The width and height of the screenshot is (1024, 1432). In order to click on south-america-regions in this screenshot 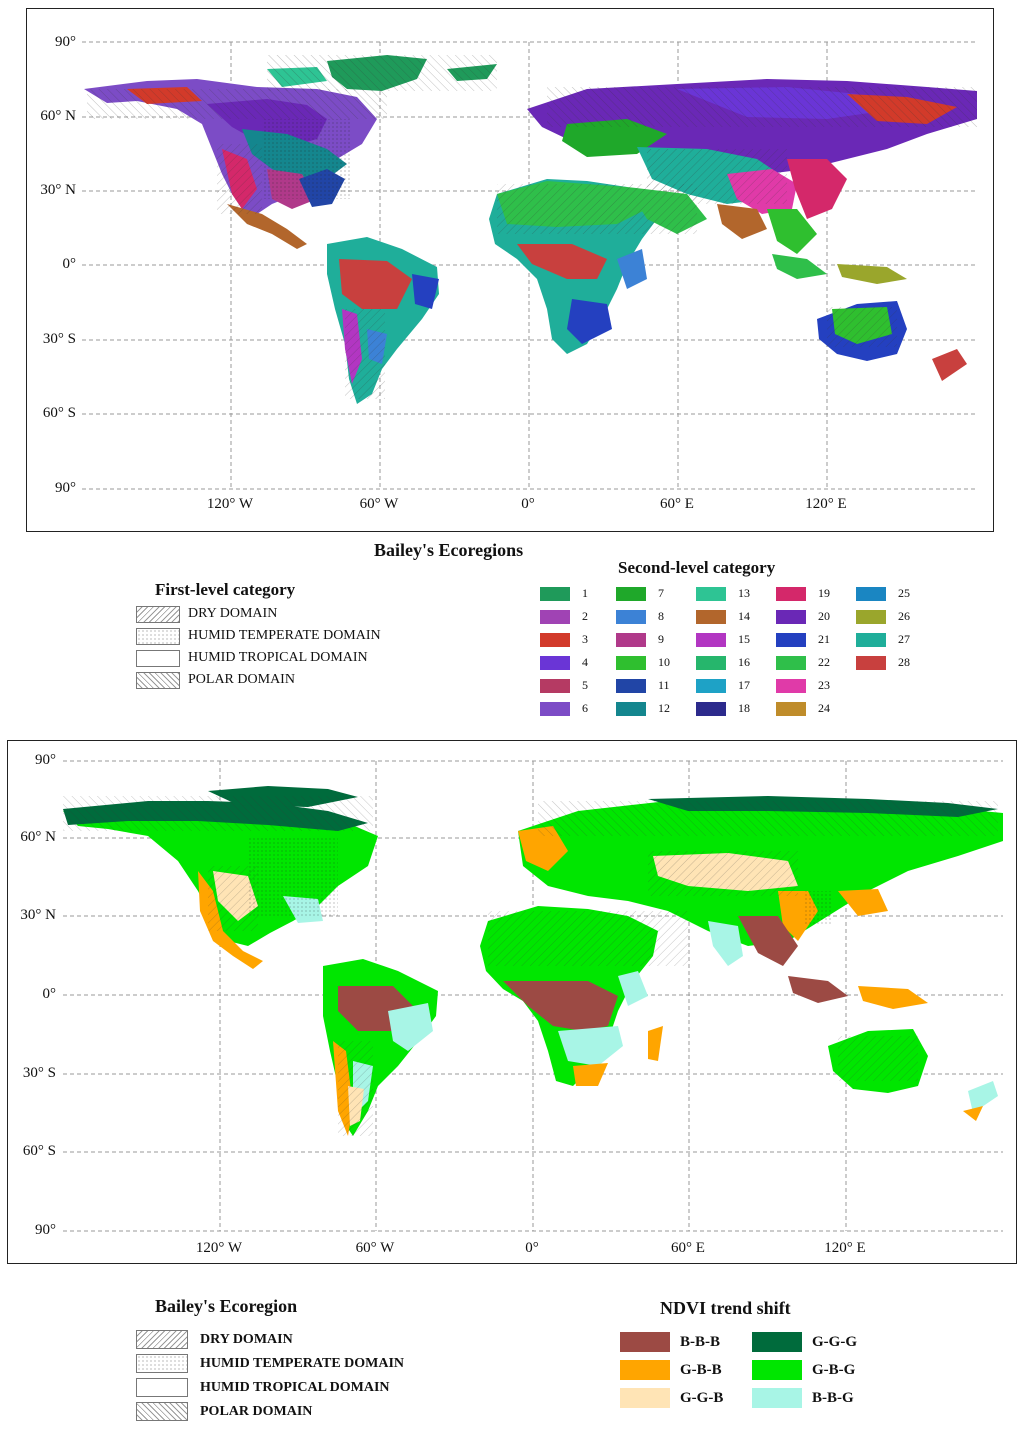, I will do `click(383, 320)`.